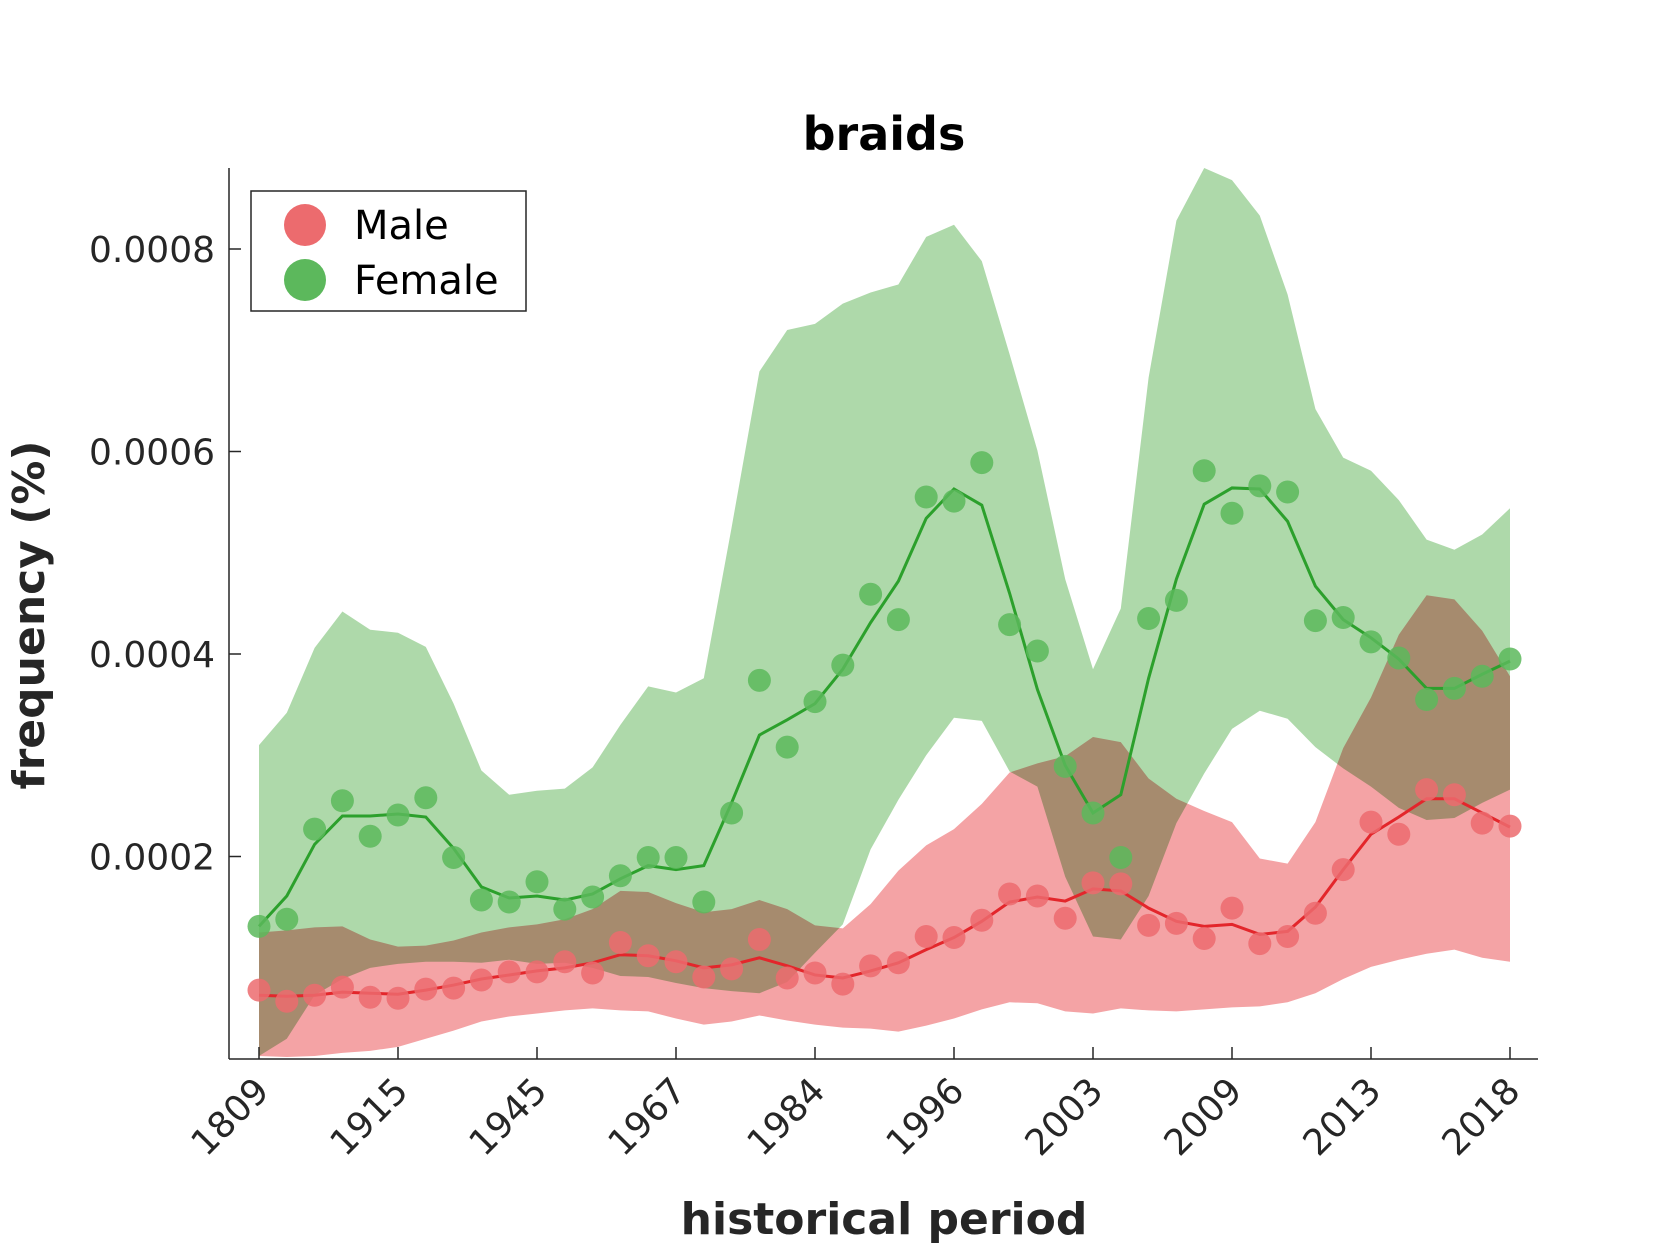  Describe the element at coordinates (1204, 1117) in the screenshot. I see `x-tick-label: 2009` at that location.